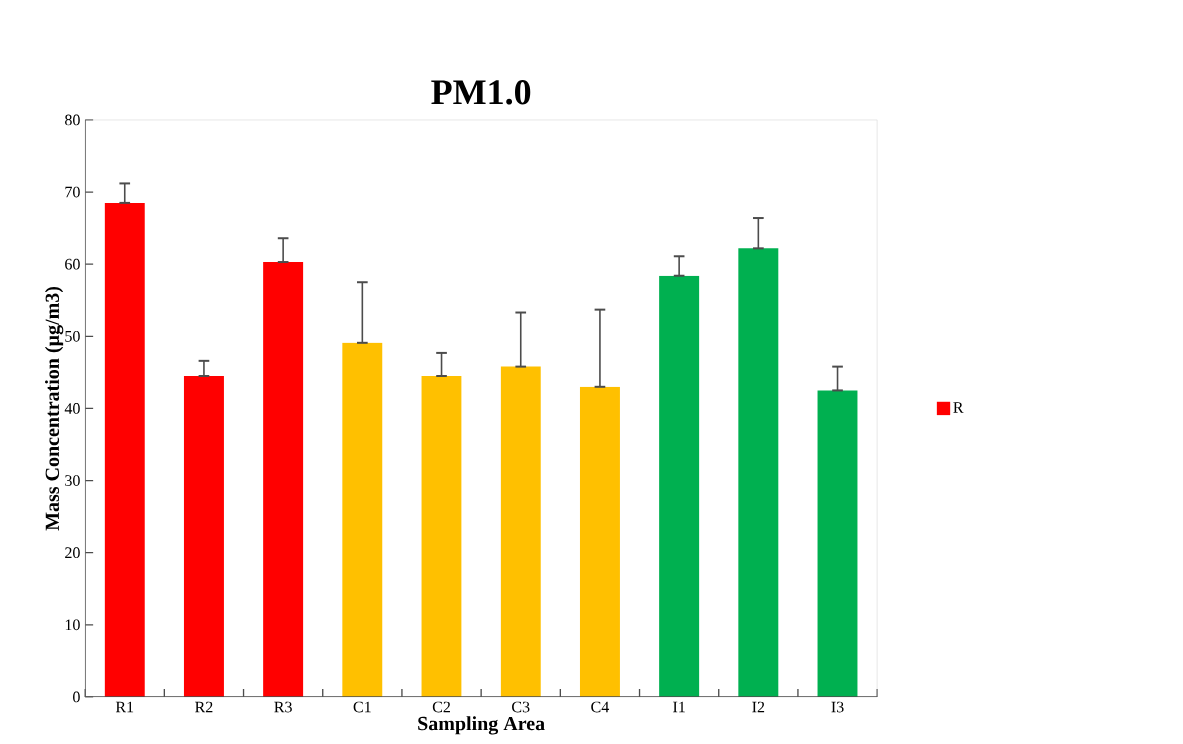  I want to click on y-tick-label: 20, so click(72, 553).